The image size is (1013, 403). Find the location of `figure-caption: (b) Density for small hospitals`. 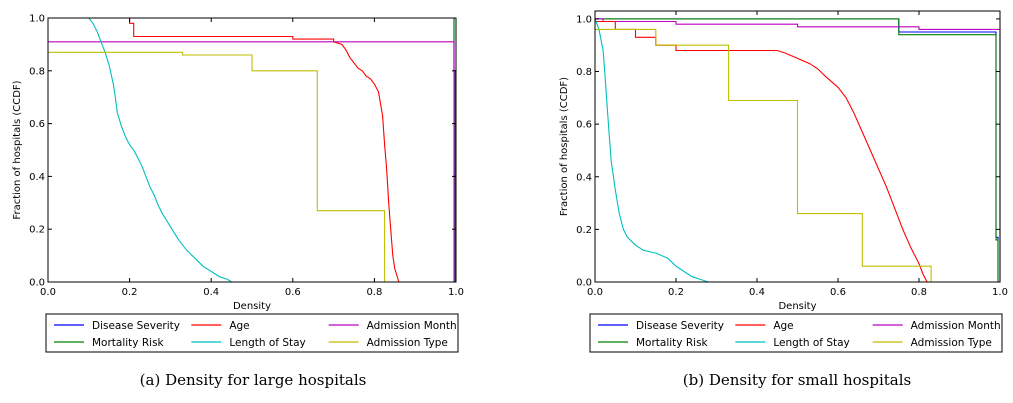

figure-caption: (b) Density for small hospitals is located at coordinates (797, 380).